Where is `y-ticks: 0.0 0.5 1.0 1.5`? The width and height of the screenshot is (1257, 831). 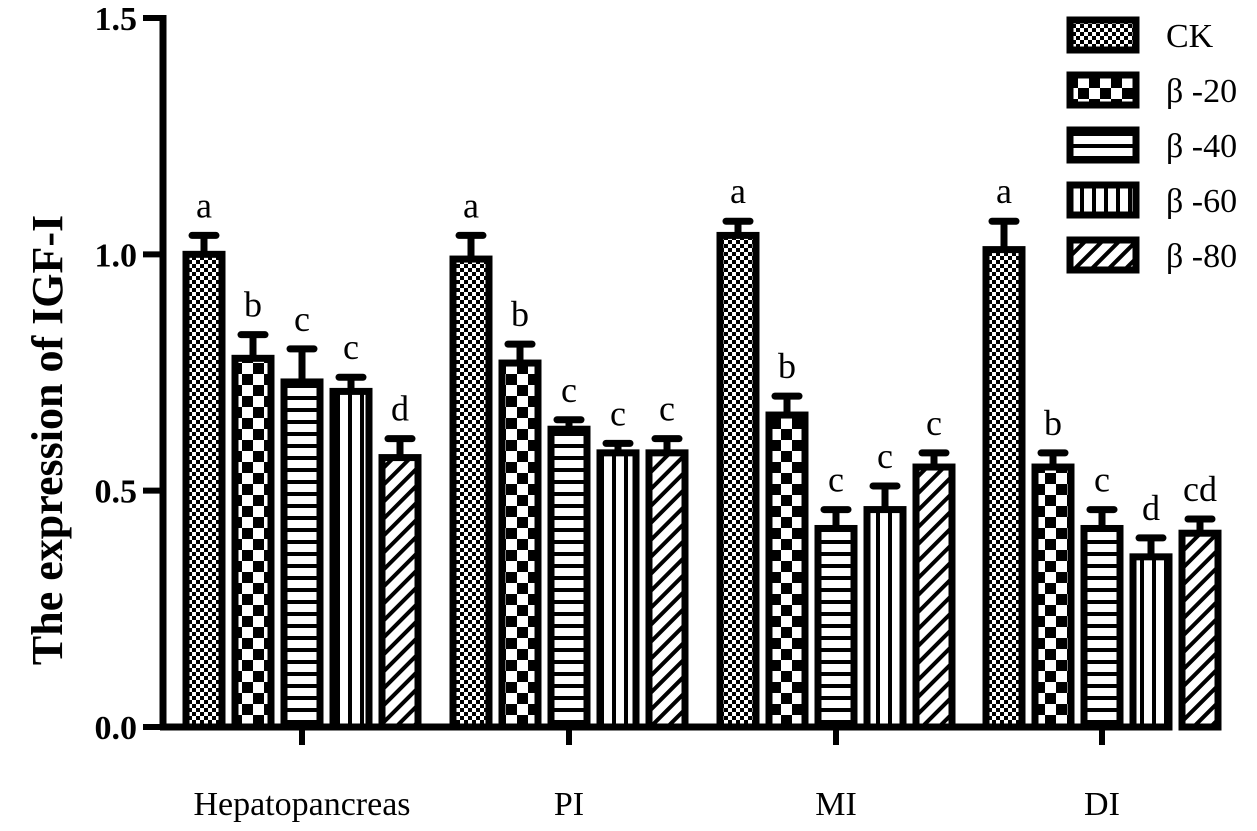
y-ticks: 0.0 0.5 1.0 1.5 is located at coordinates (129, 374).